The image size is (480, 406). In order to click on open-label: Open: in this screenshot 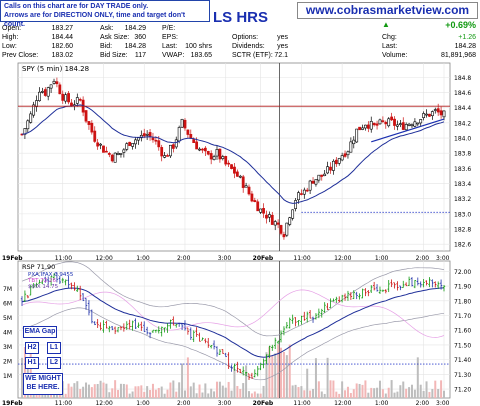, I will do `click(12, 28)`.